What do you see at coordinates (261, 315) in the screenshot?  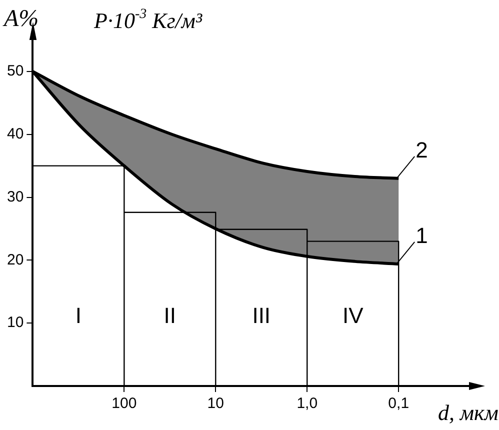 I see `annotation: III` at bounding box center [261, 315].